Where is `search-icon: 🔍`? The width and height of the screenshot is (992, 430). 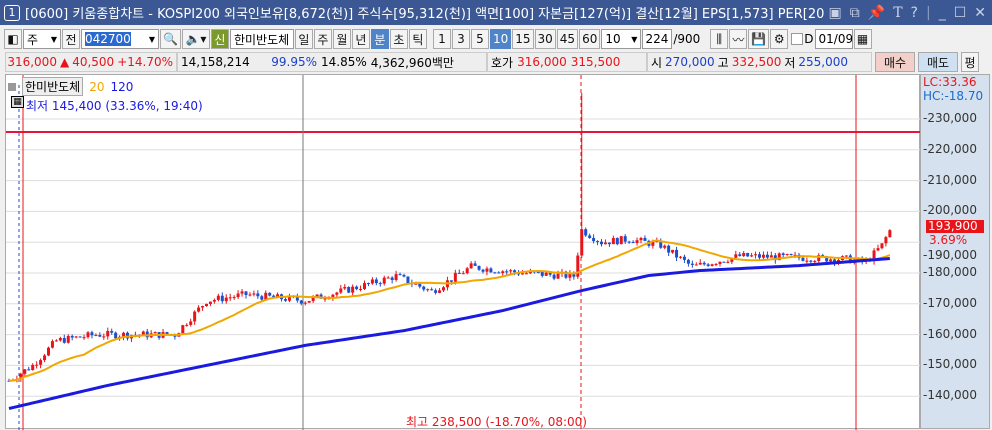 search-icon: 🔍 is located at coordinates (170, 39).